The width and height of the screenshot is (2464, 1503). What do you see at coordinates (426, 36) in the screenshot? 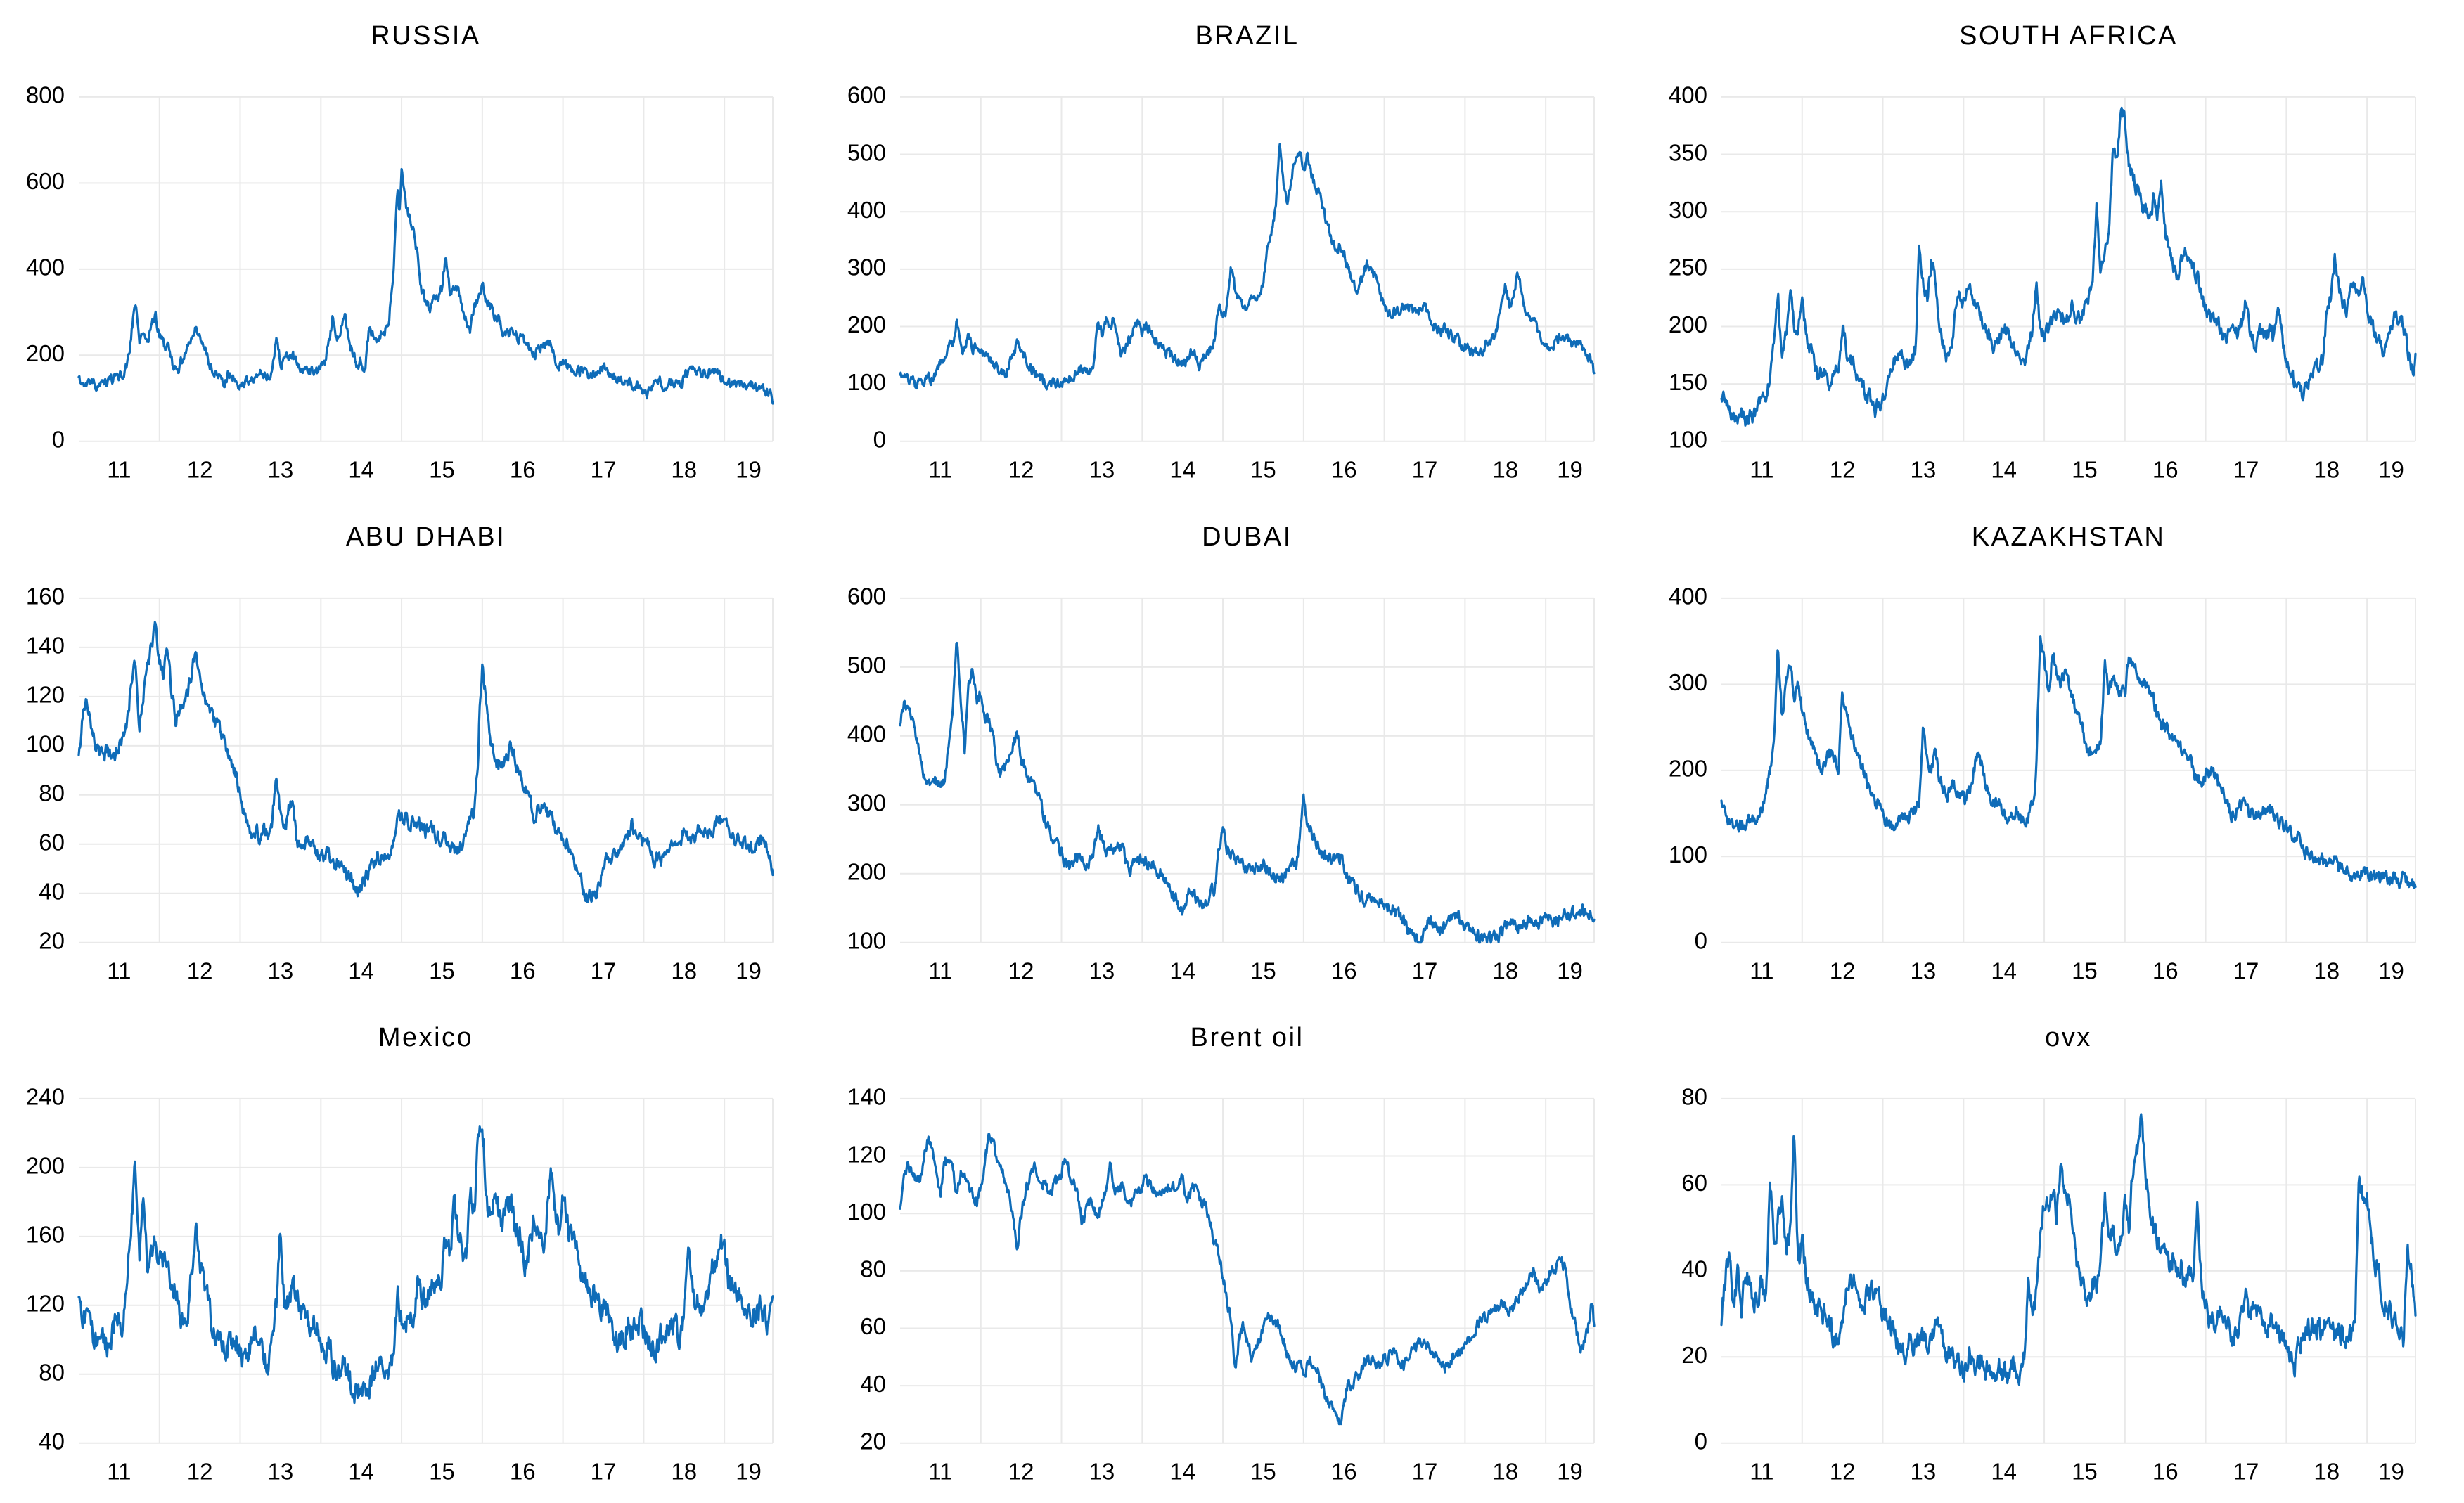
I see `chart-title-russia: RUSSIA` at bounding box center [426, 36].